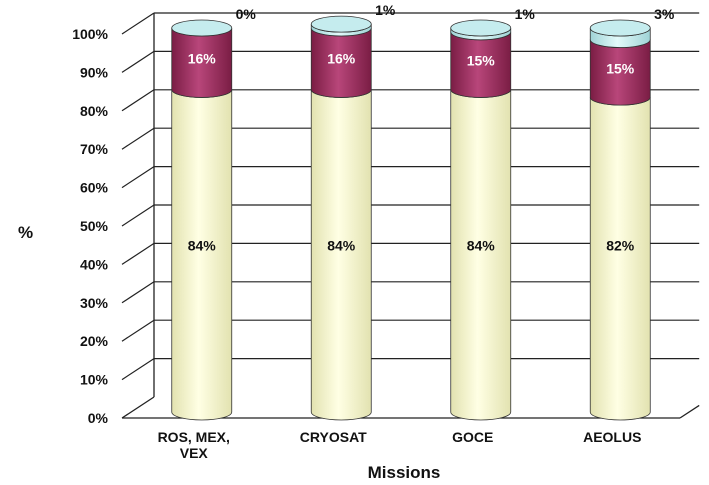 The image size is (709, 485). I want to click on x-axis-title: Missions, so click(404, 472).